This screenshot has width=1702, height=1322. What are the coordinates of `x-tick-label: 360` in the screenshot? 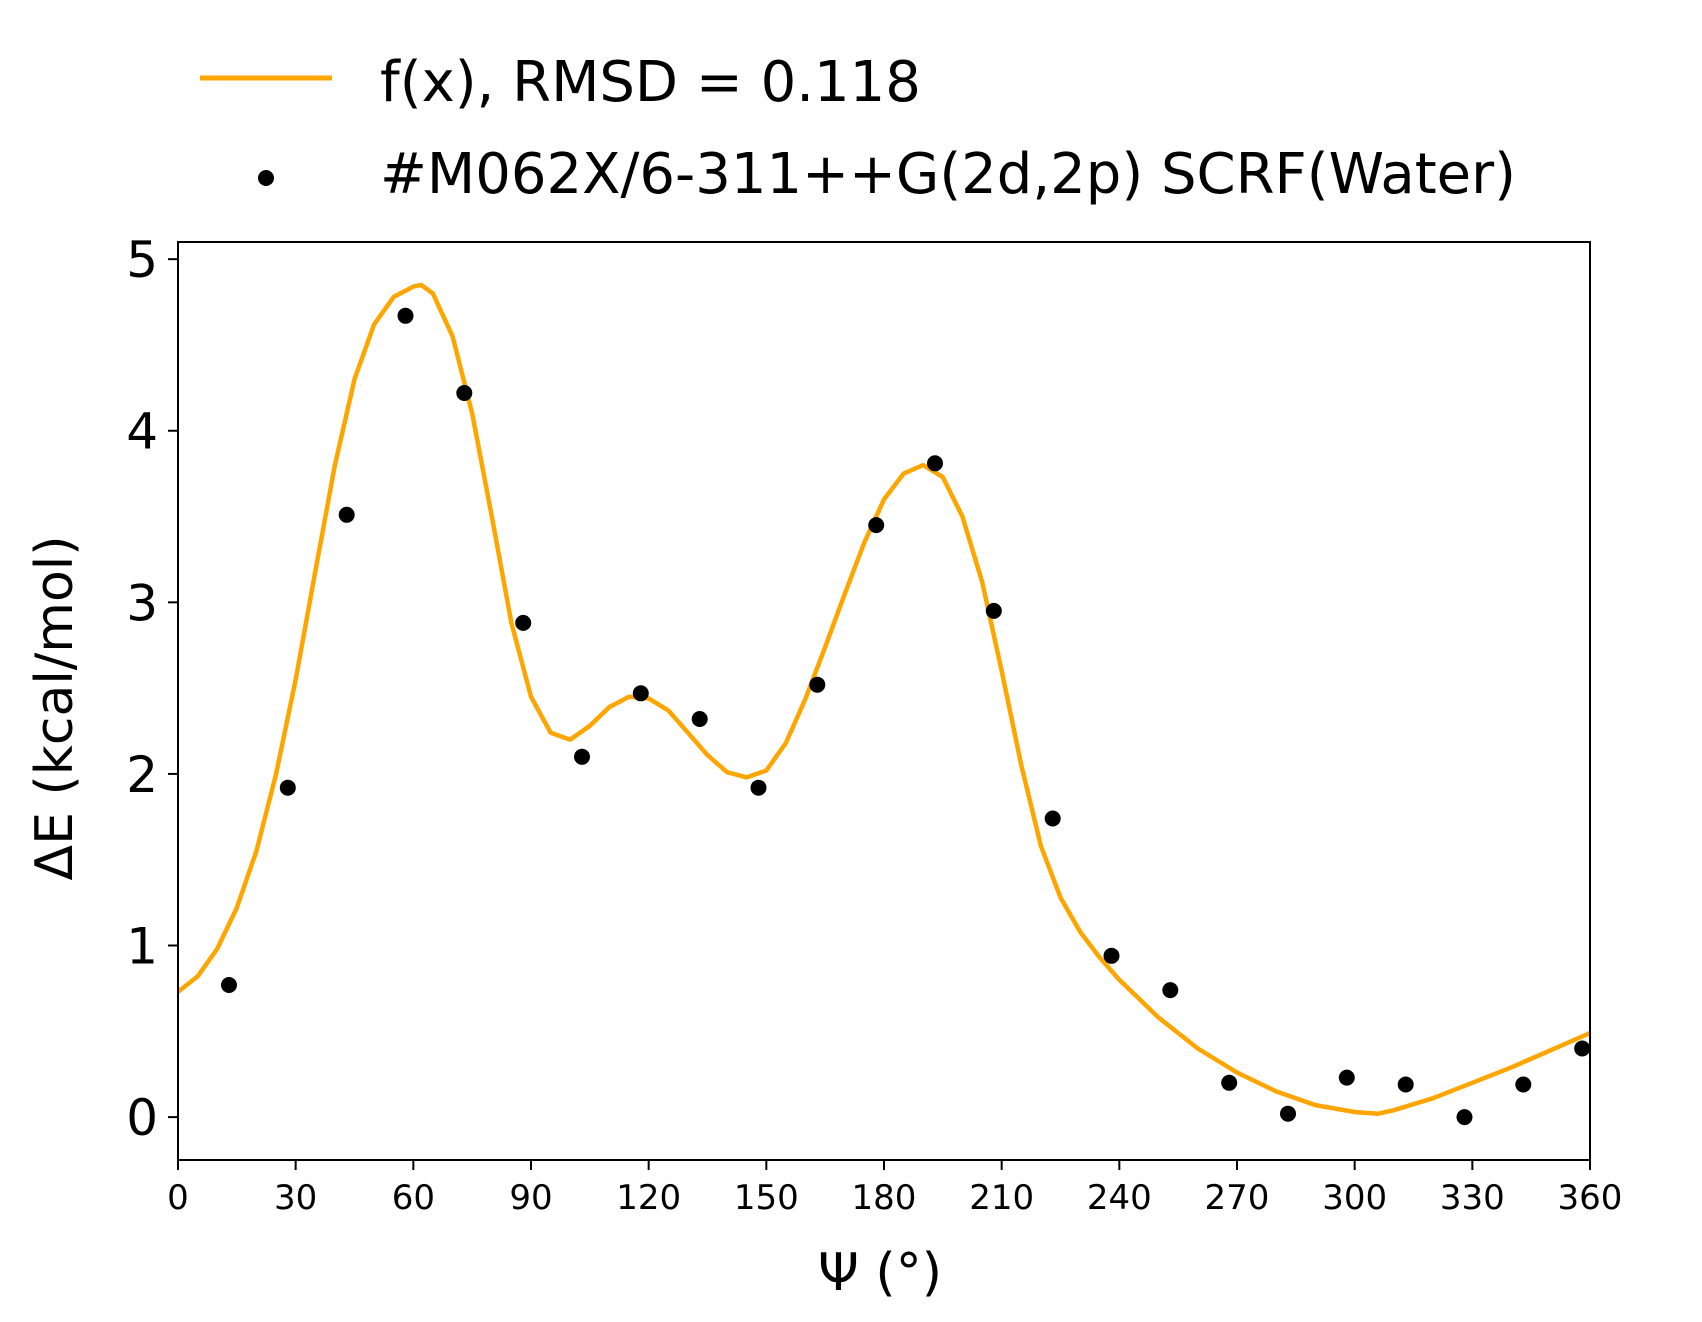 It's located at (1590, 1198).